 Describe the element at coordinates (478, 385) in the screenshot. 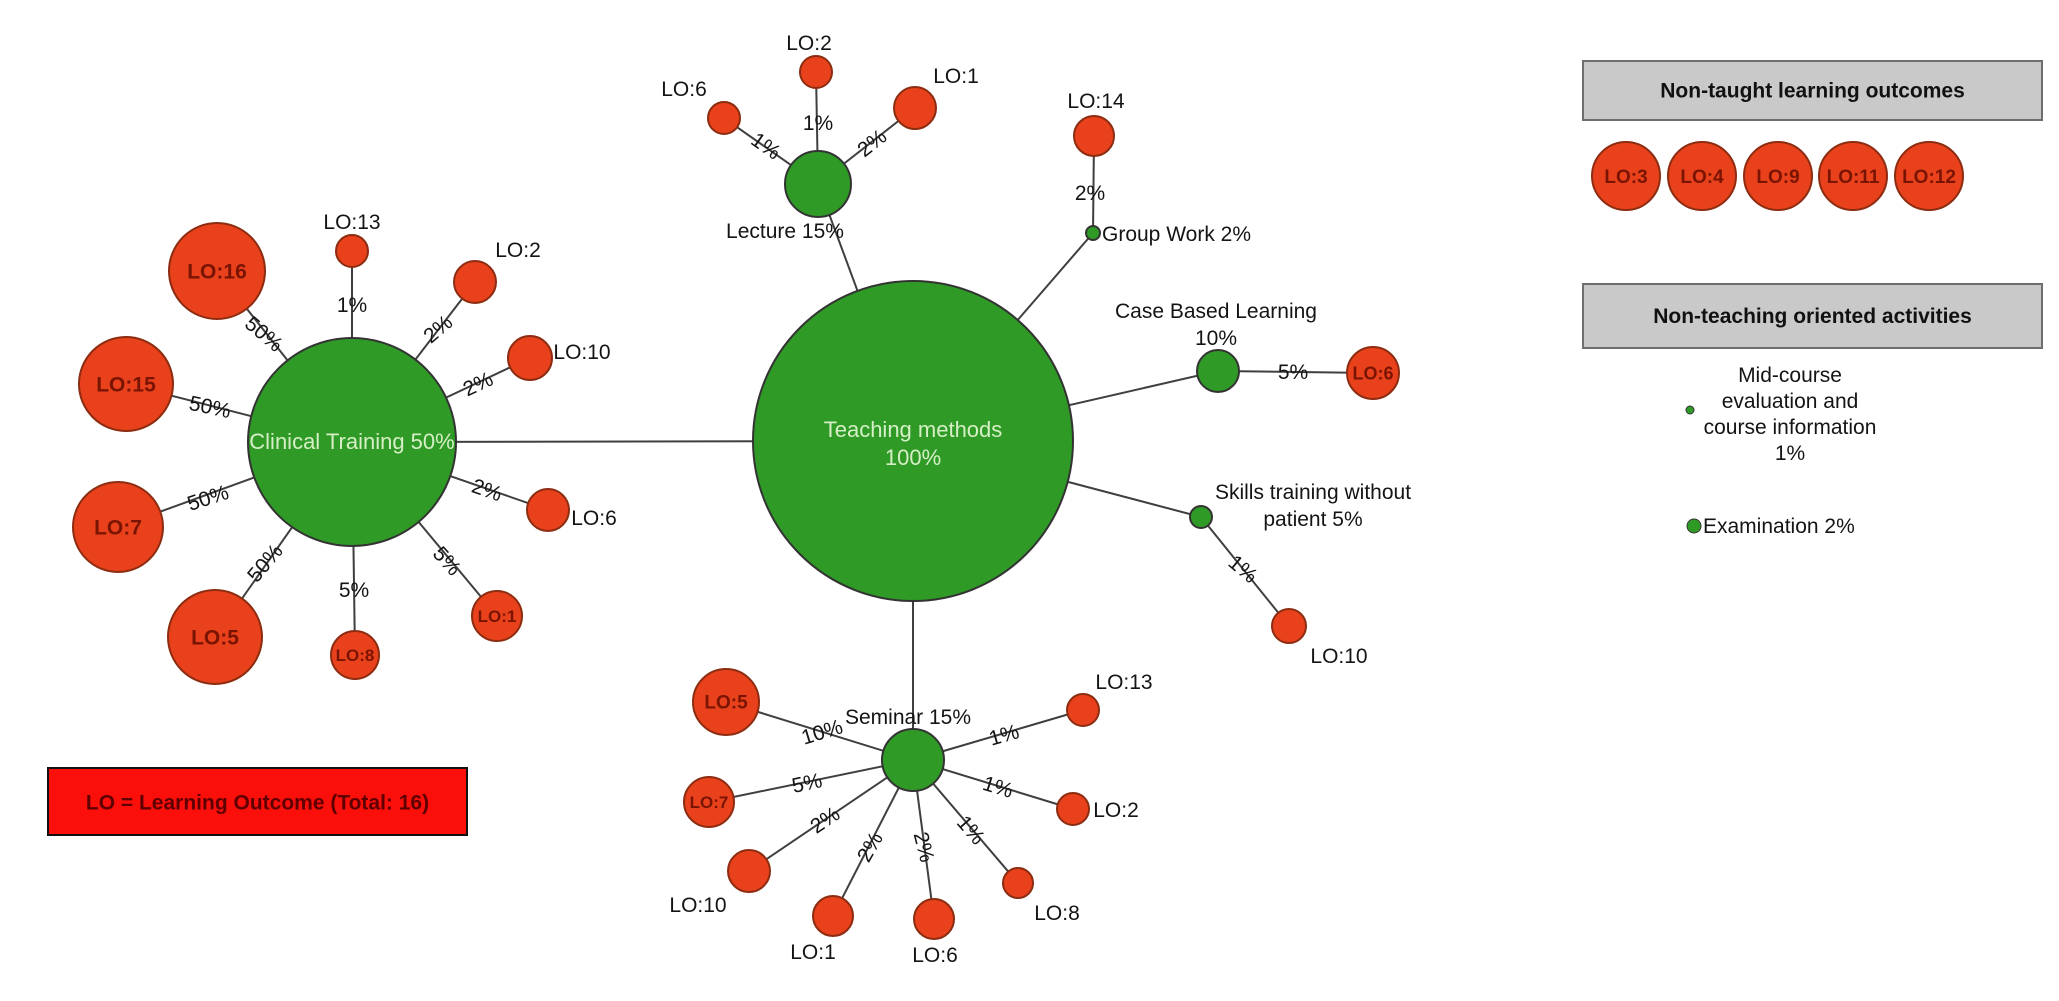

I see `edge-percent-label-clinical-training-lo-10: 2%` at that location.